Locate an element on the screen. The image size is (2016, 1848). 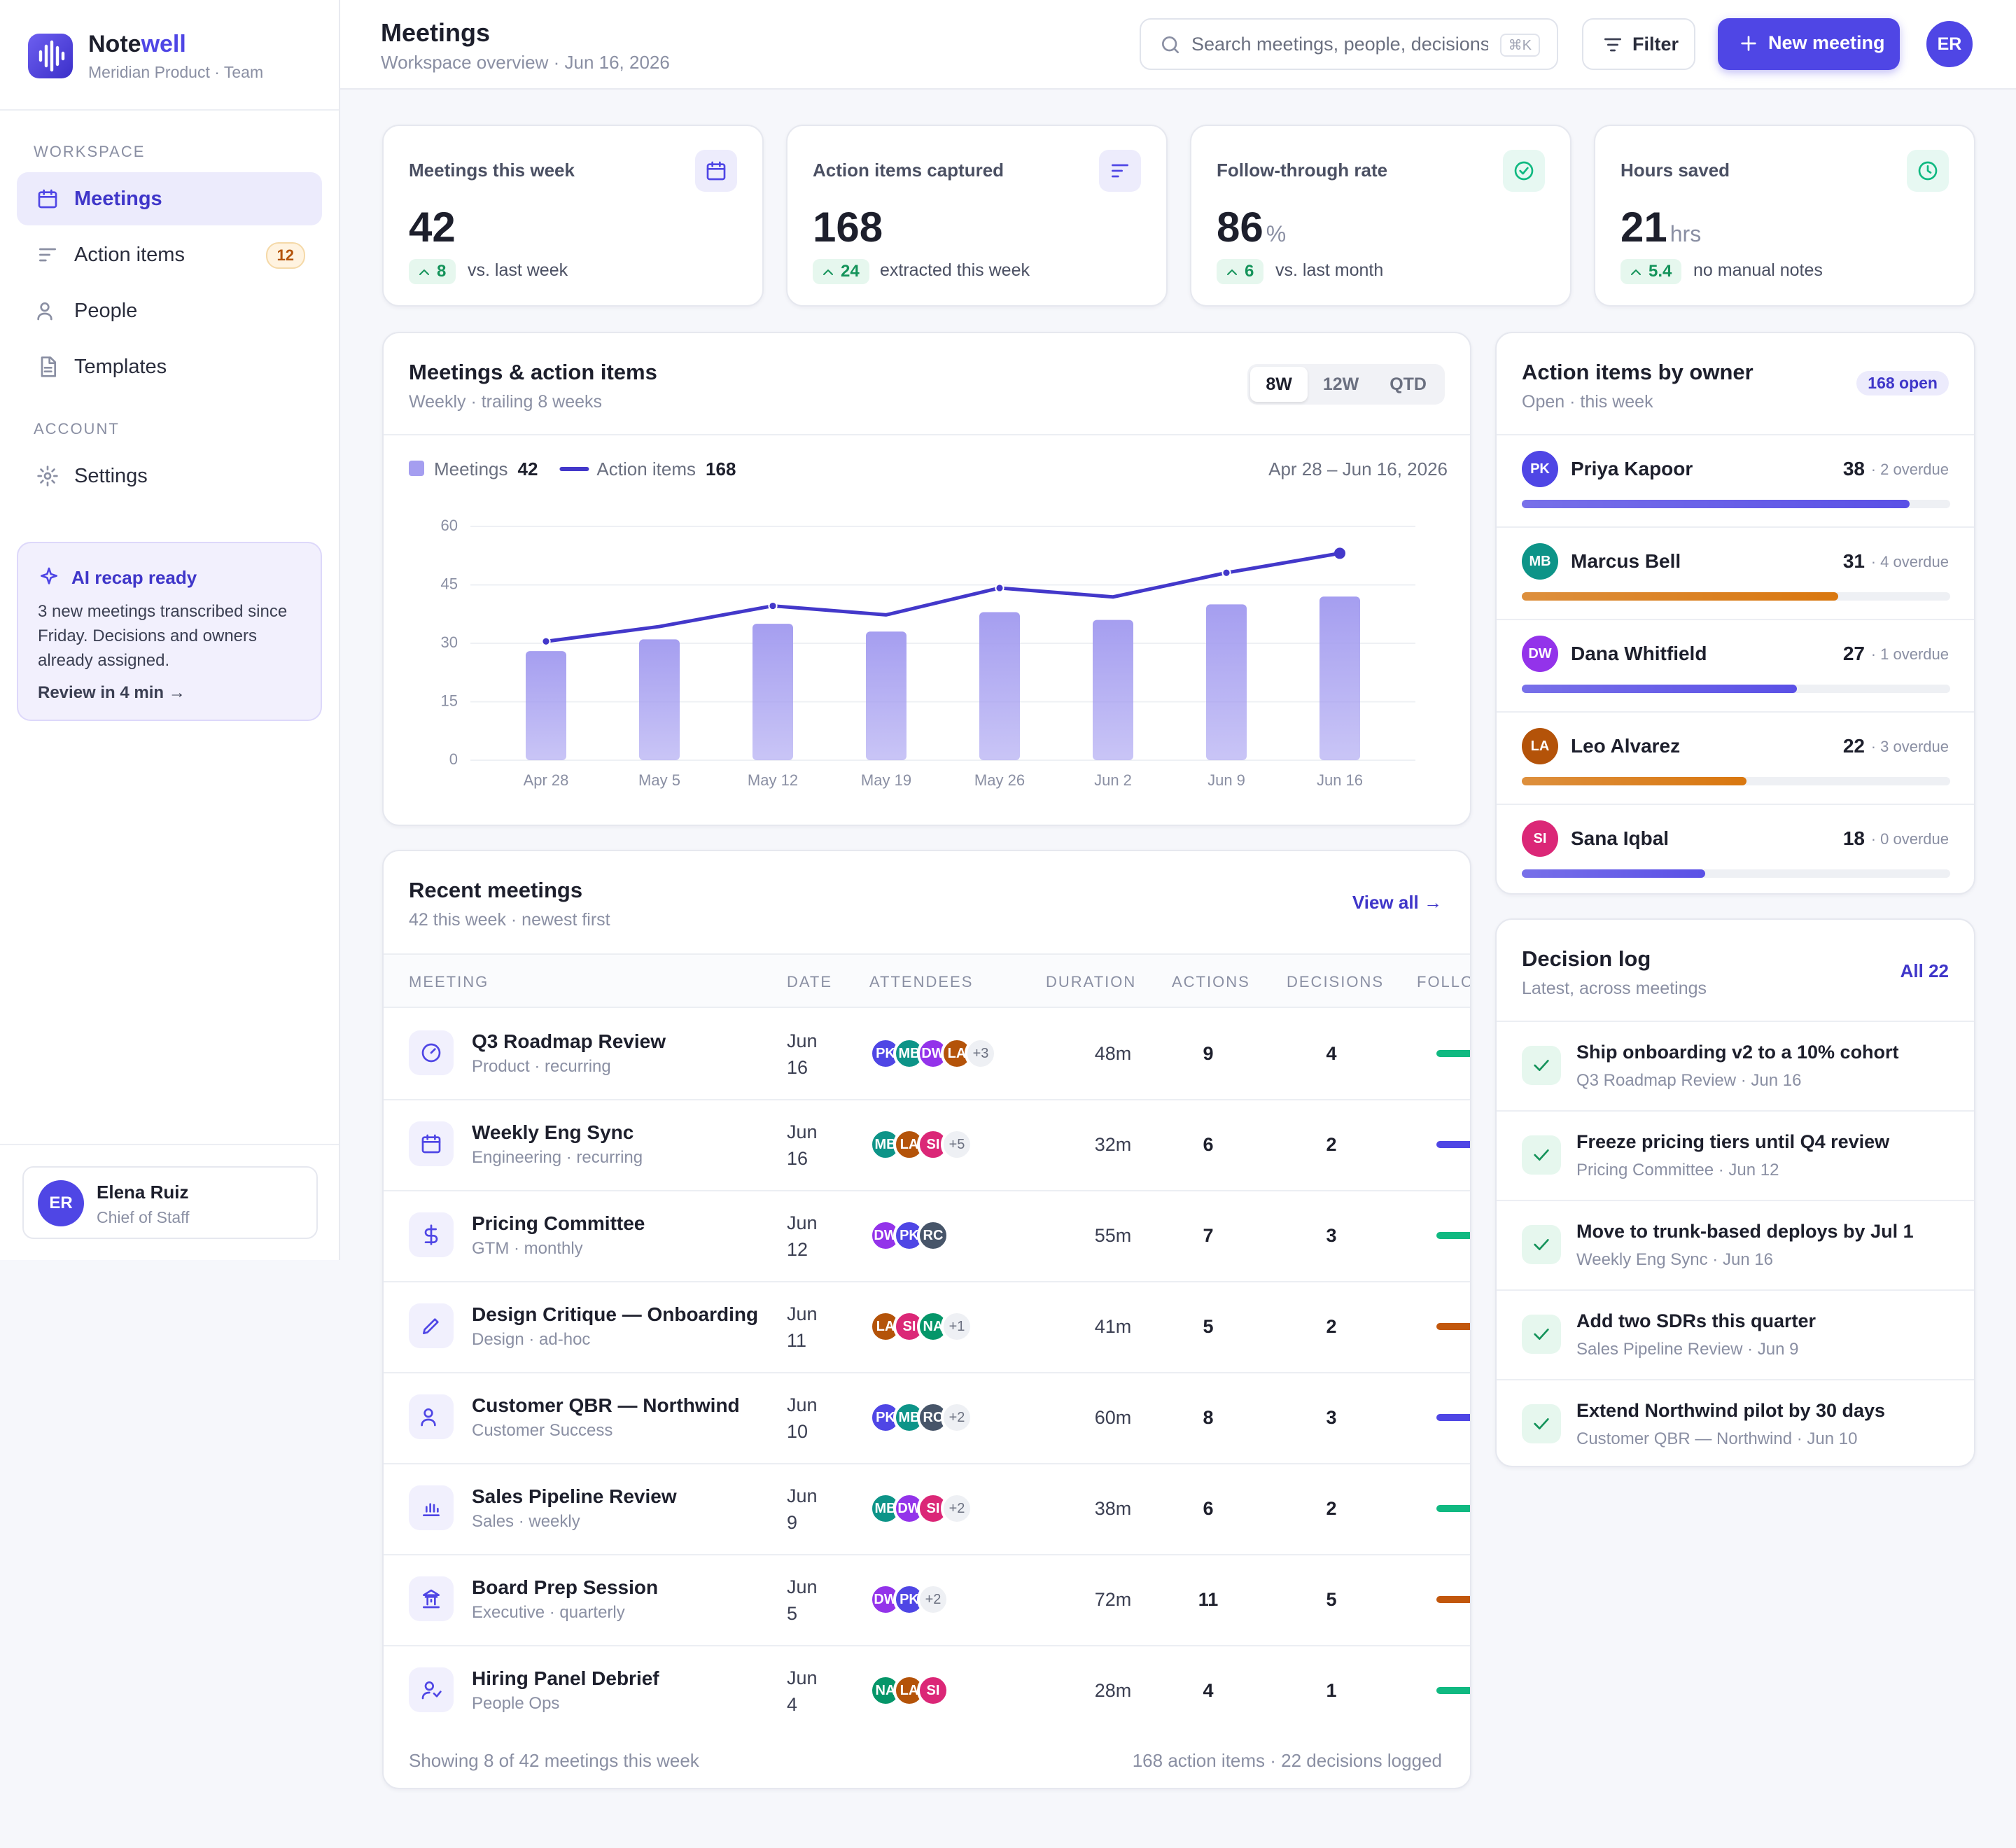
date-range: Apr 28 – Jun 16, 2026 is located at coordinates (1358, 468).